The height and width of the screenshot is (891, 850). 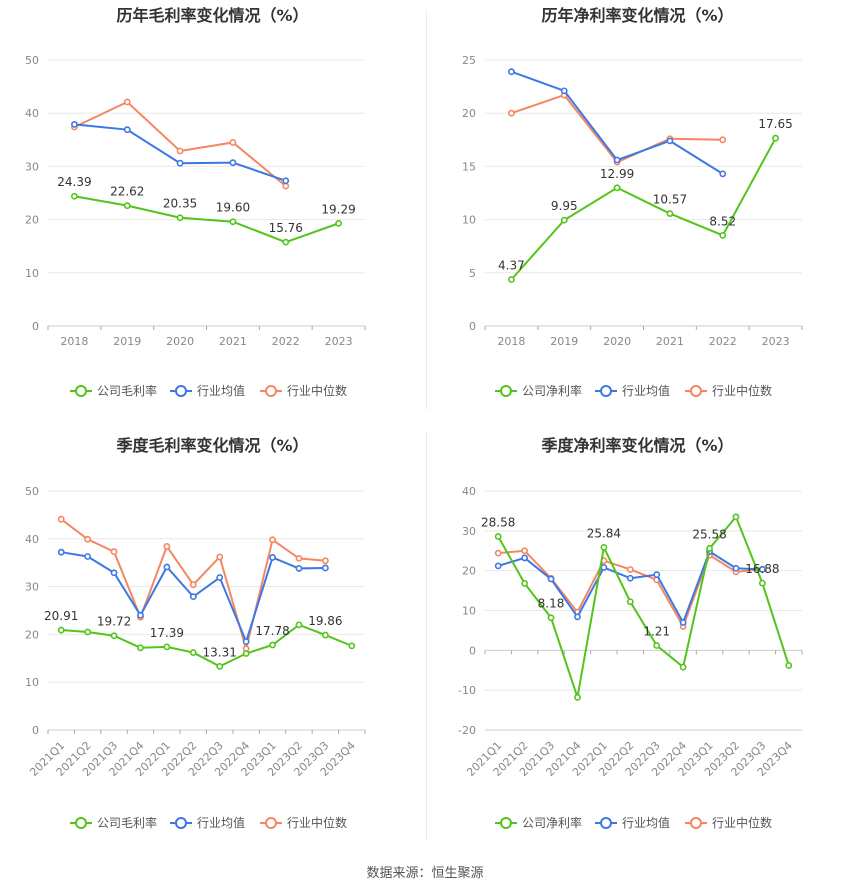 I want to click on data-label: 19.29, so click(x=338, y=209).